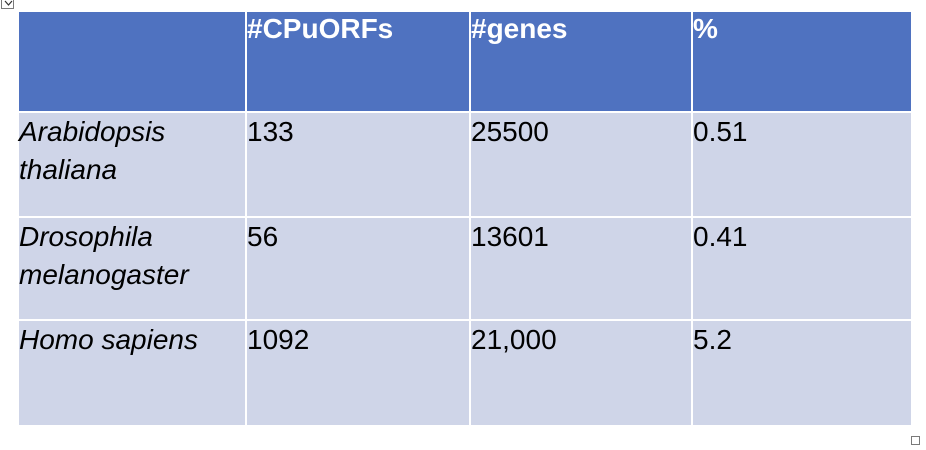 The image size is (926, 450). I want to click on cell-species: Drosophila melanogaster, so click(132, 268).